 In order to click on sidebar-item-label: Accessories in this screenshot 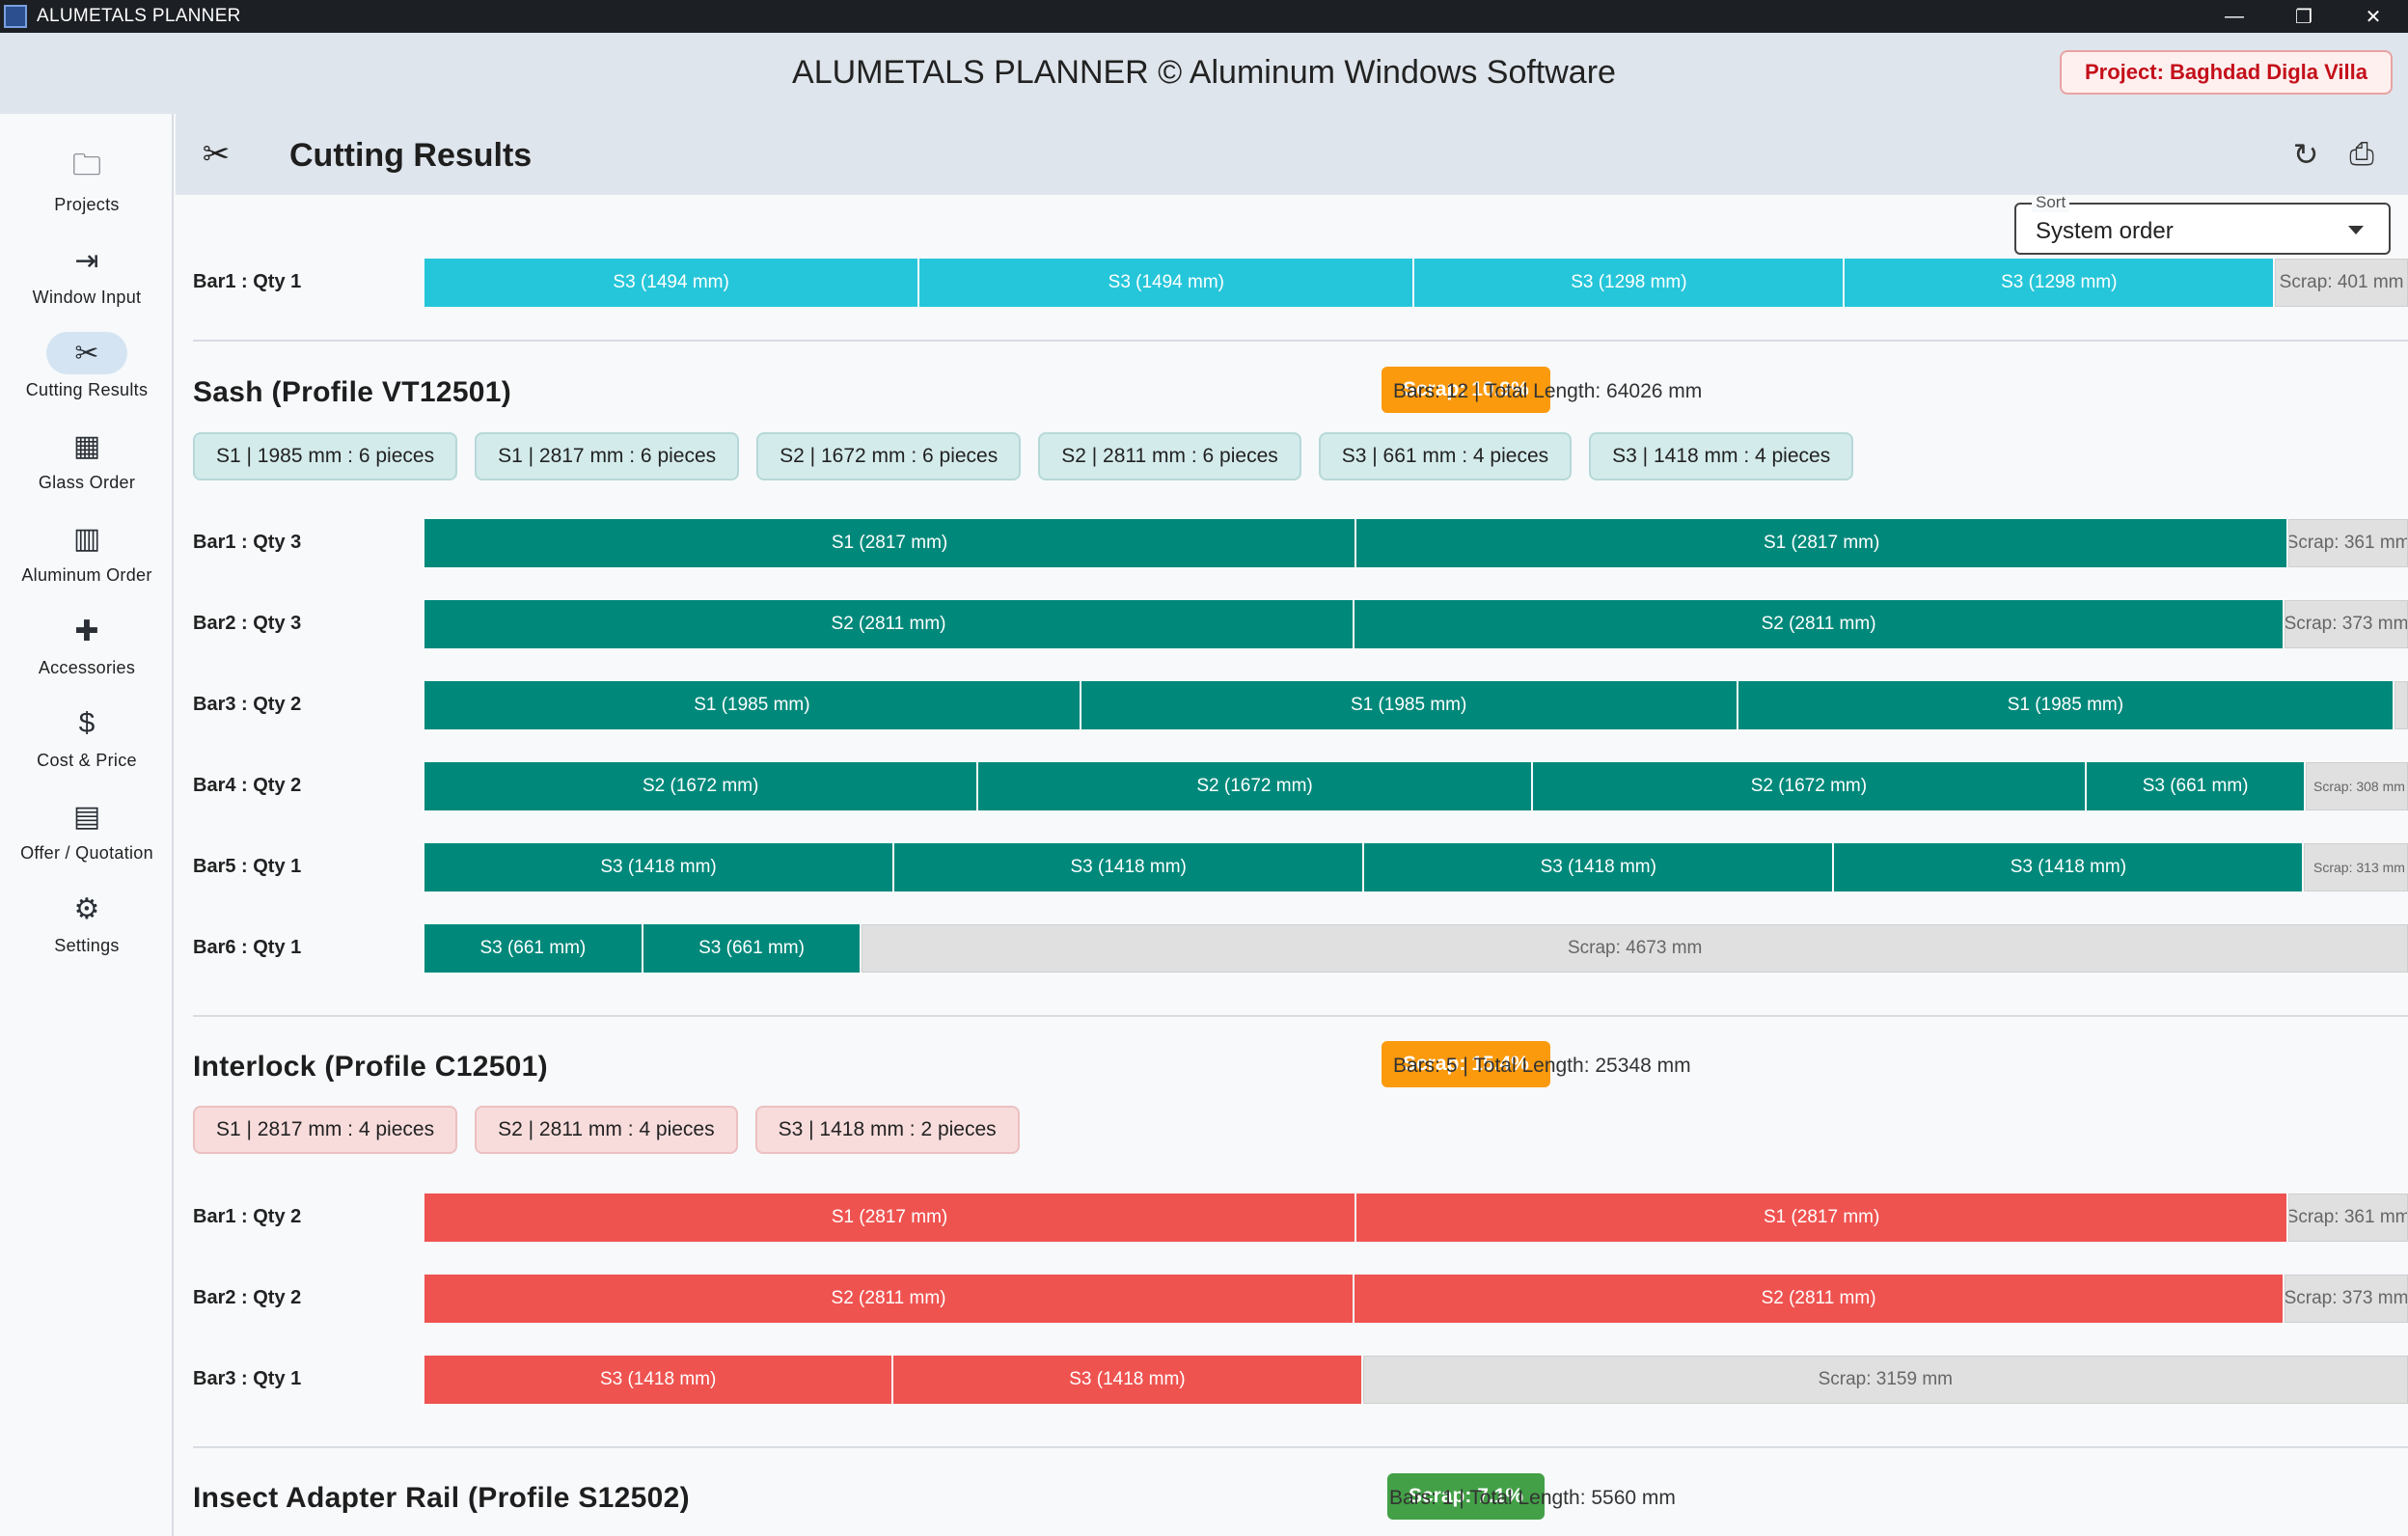, I will do `click(87, 667)`.